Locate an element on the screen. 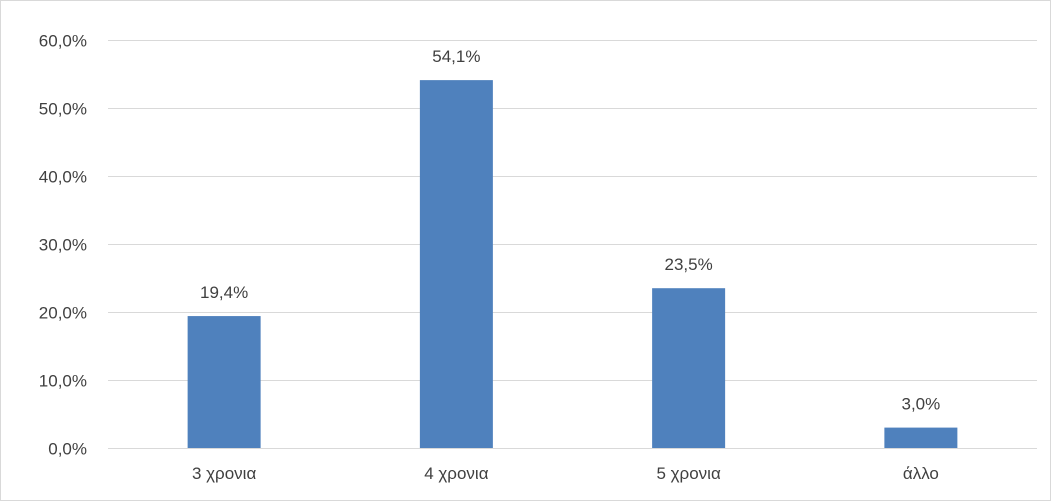  y-tick-label: 40,0% is located at coordinates (63, 177).